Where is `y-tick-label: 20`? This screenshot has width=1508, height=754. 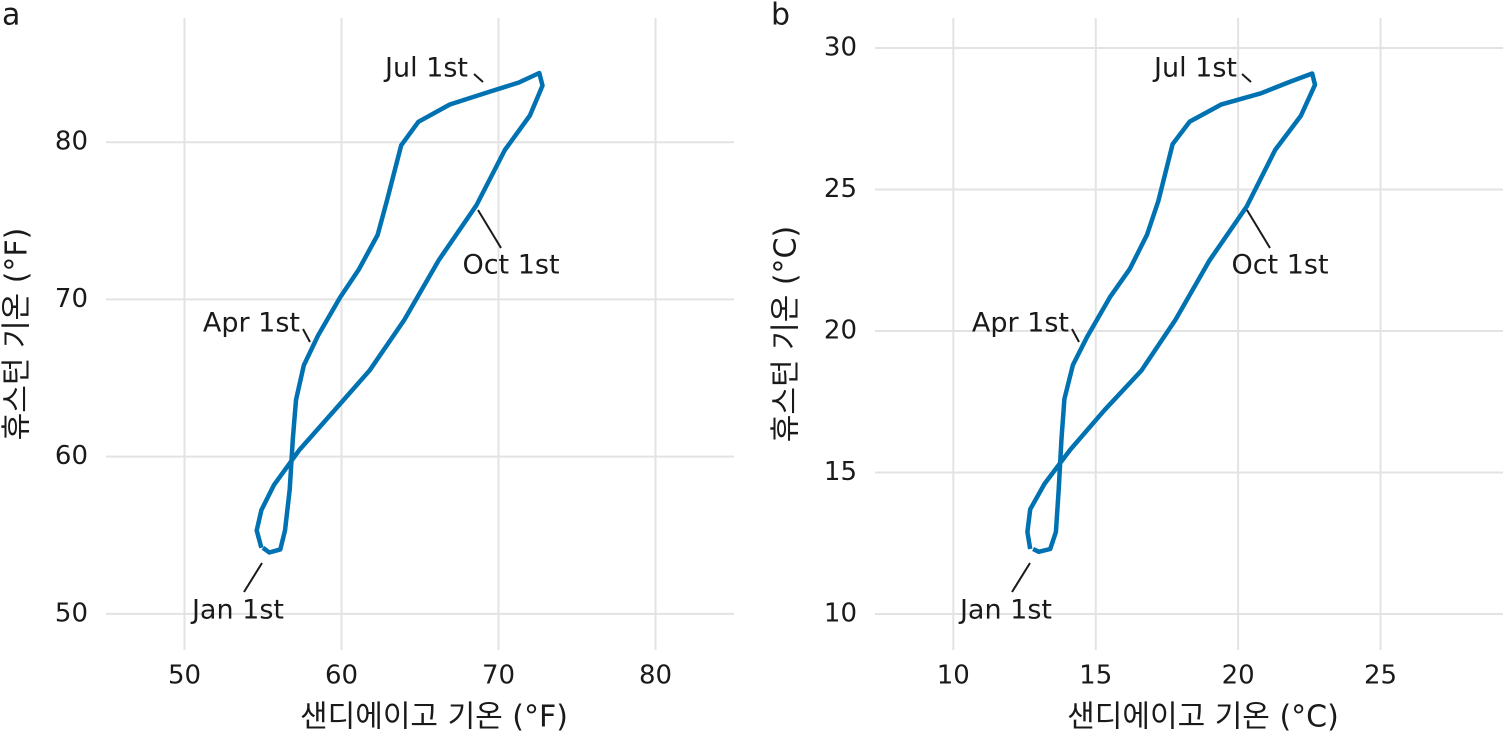
y-tick-label: 20 is located at coordinates (840, 331).